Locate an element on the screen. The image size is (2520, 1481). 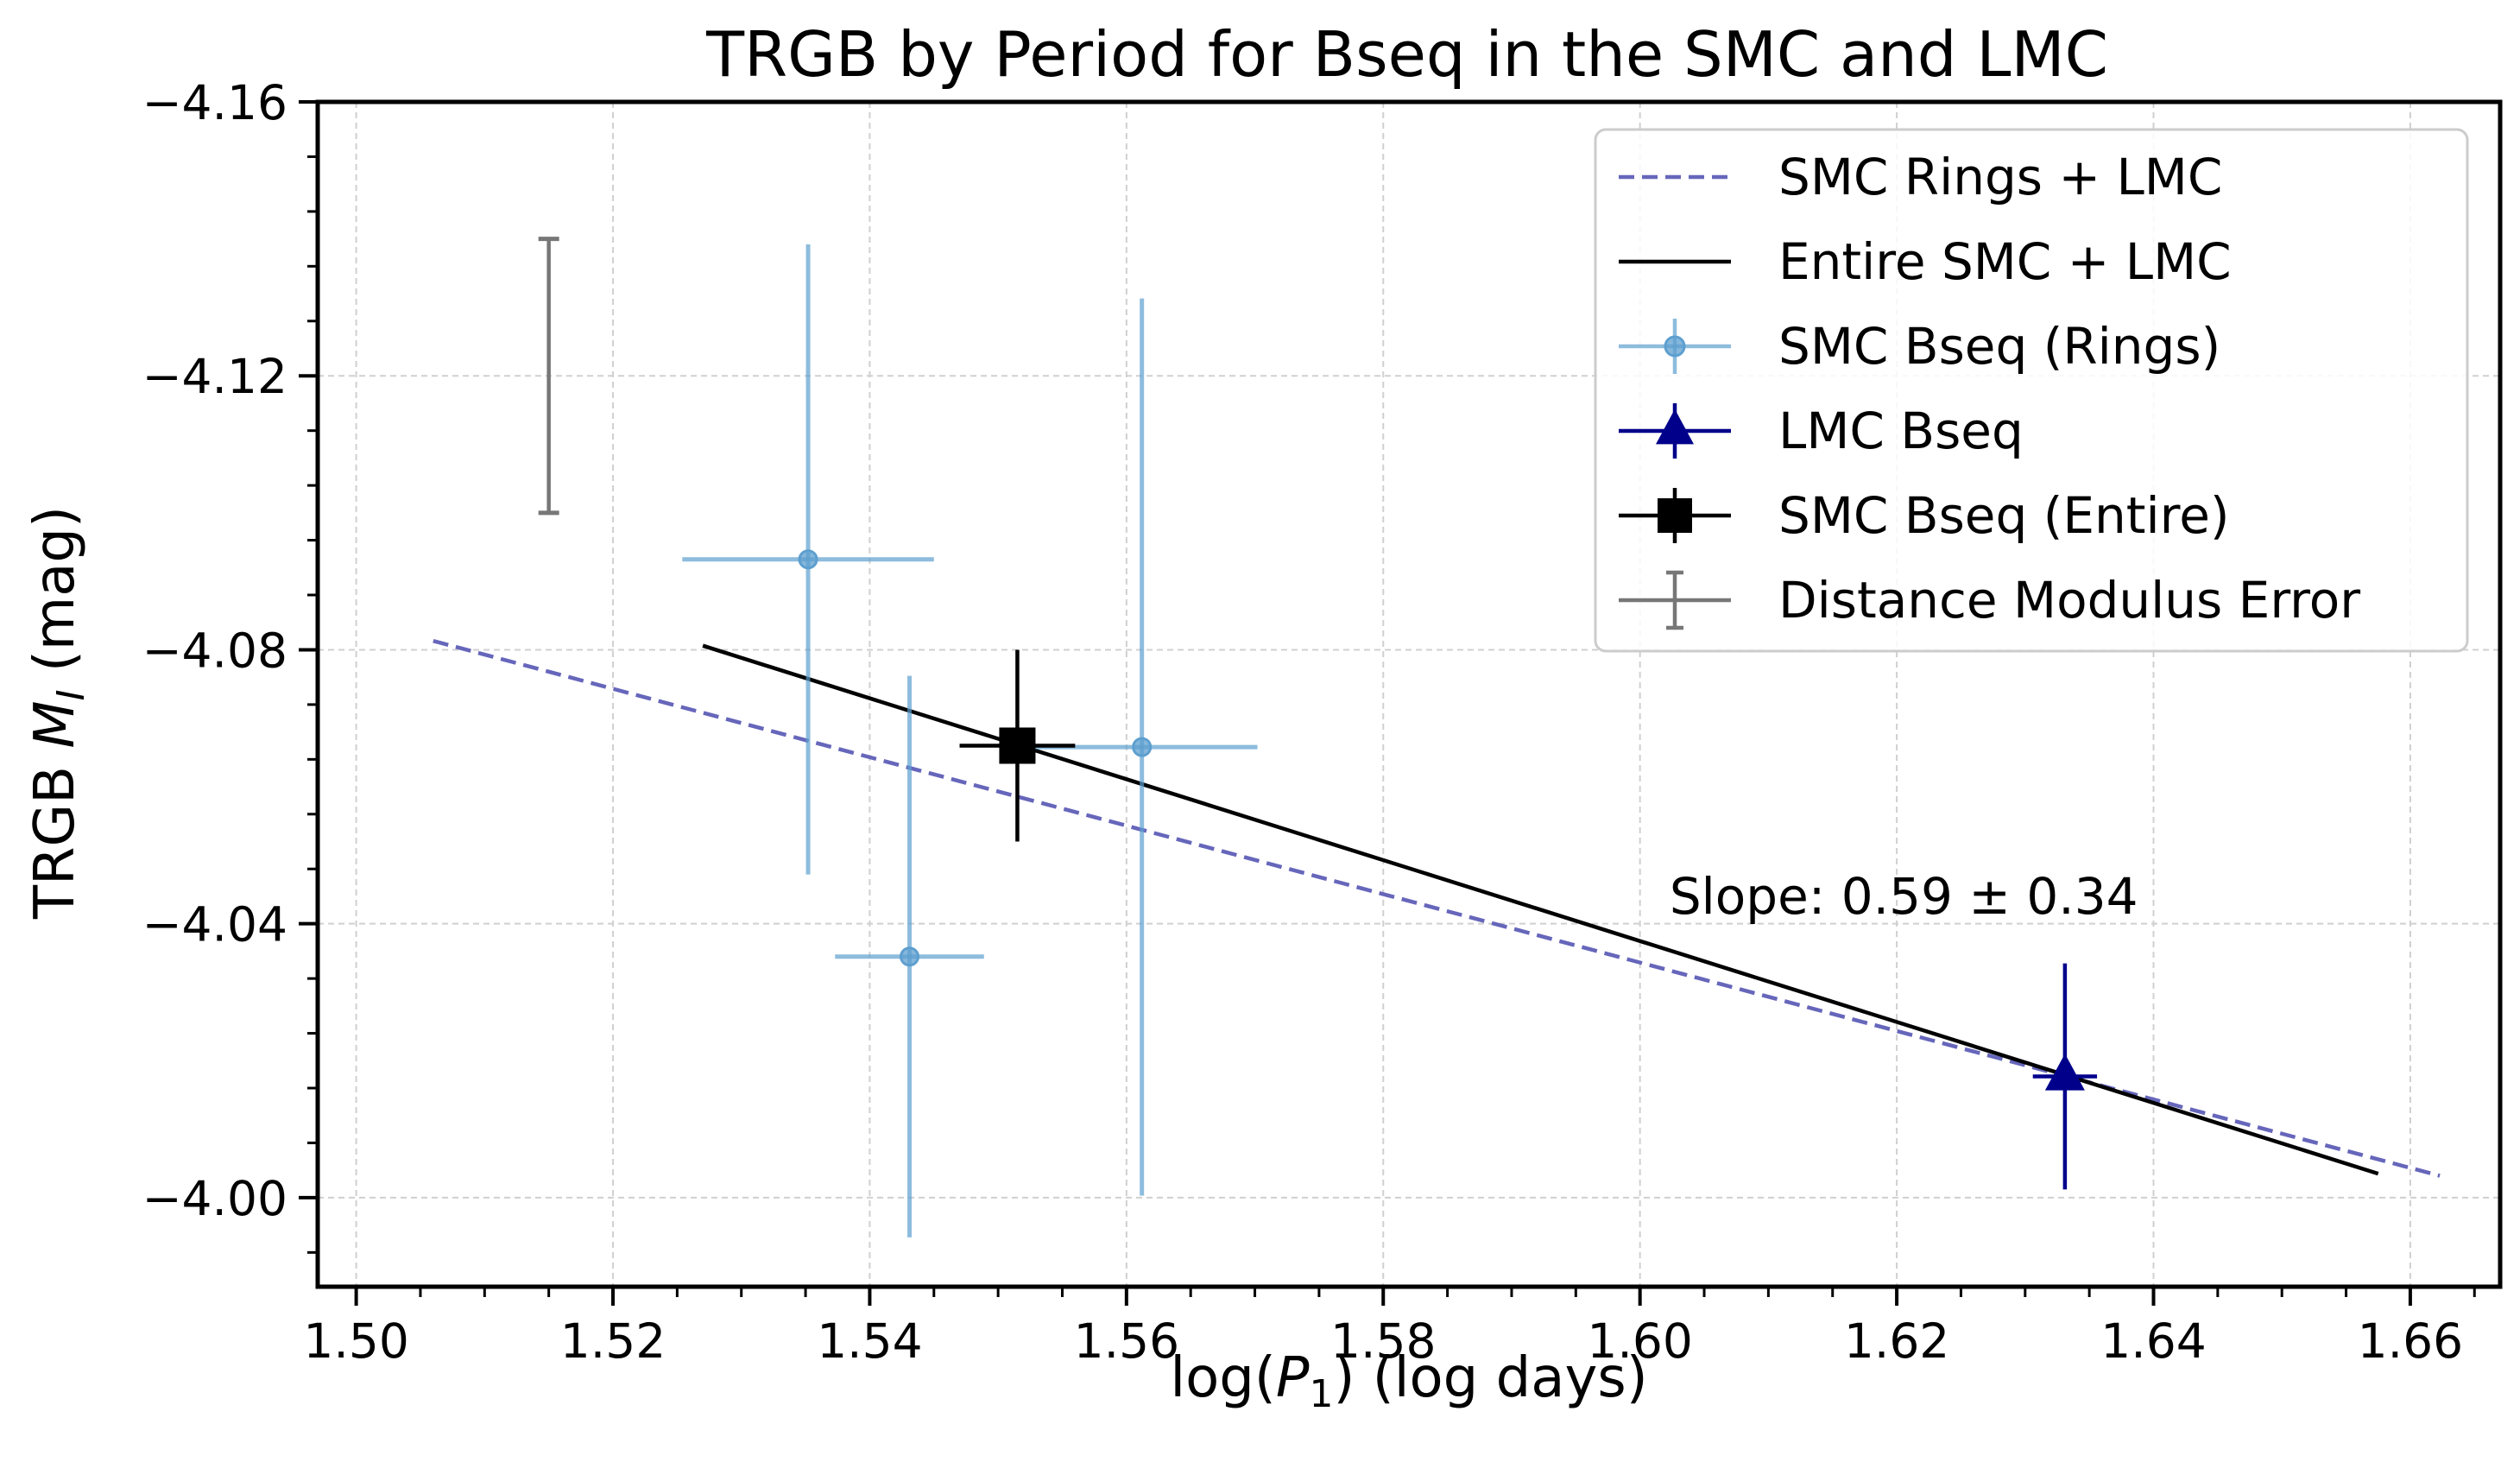
y-tick-label: −4.12 is located at coordinates (215, 376).